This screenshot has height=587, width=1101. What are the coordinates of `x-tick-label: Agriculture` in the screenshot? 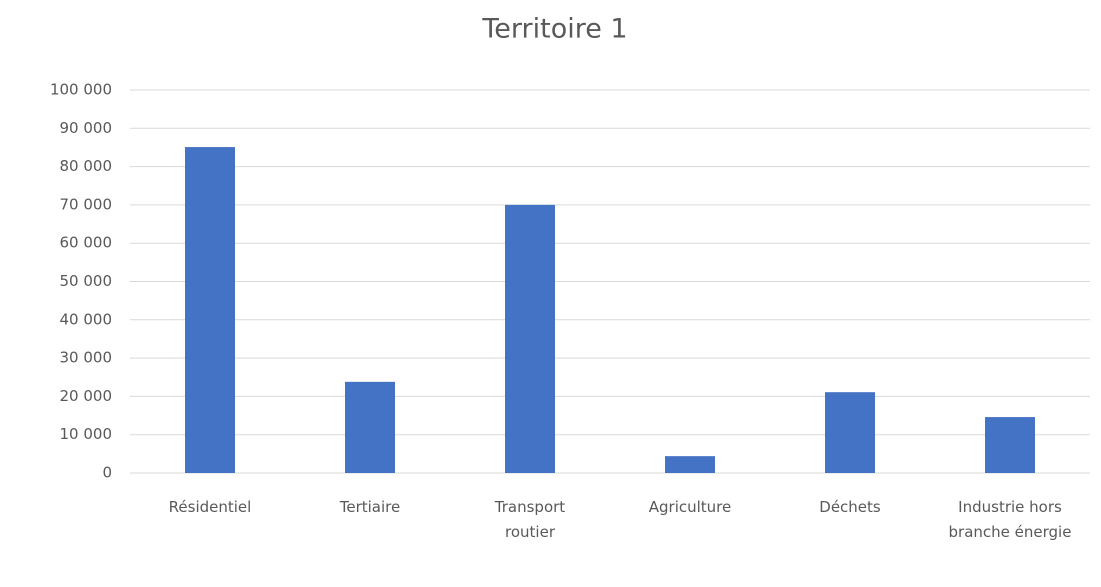 It's located at (690, 507).